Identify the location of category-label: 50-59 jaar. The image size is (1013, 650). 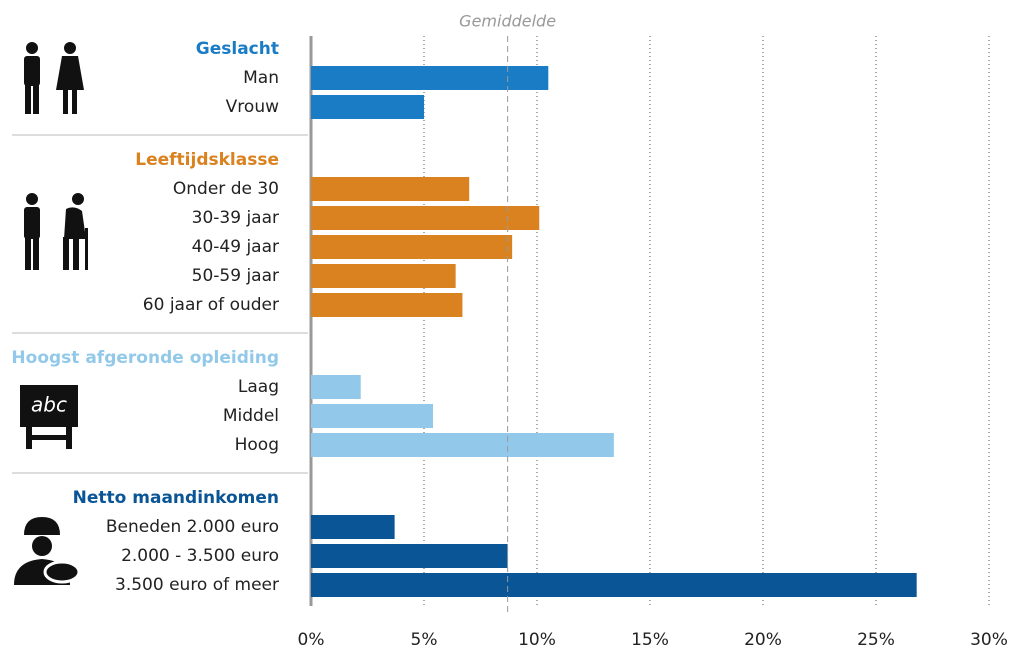
(235, 276).